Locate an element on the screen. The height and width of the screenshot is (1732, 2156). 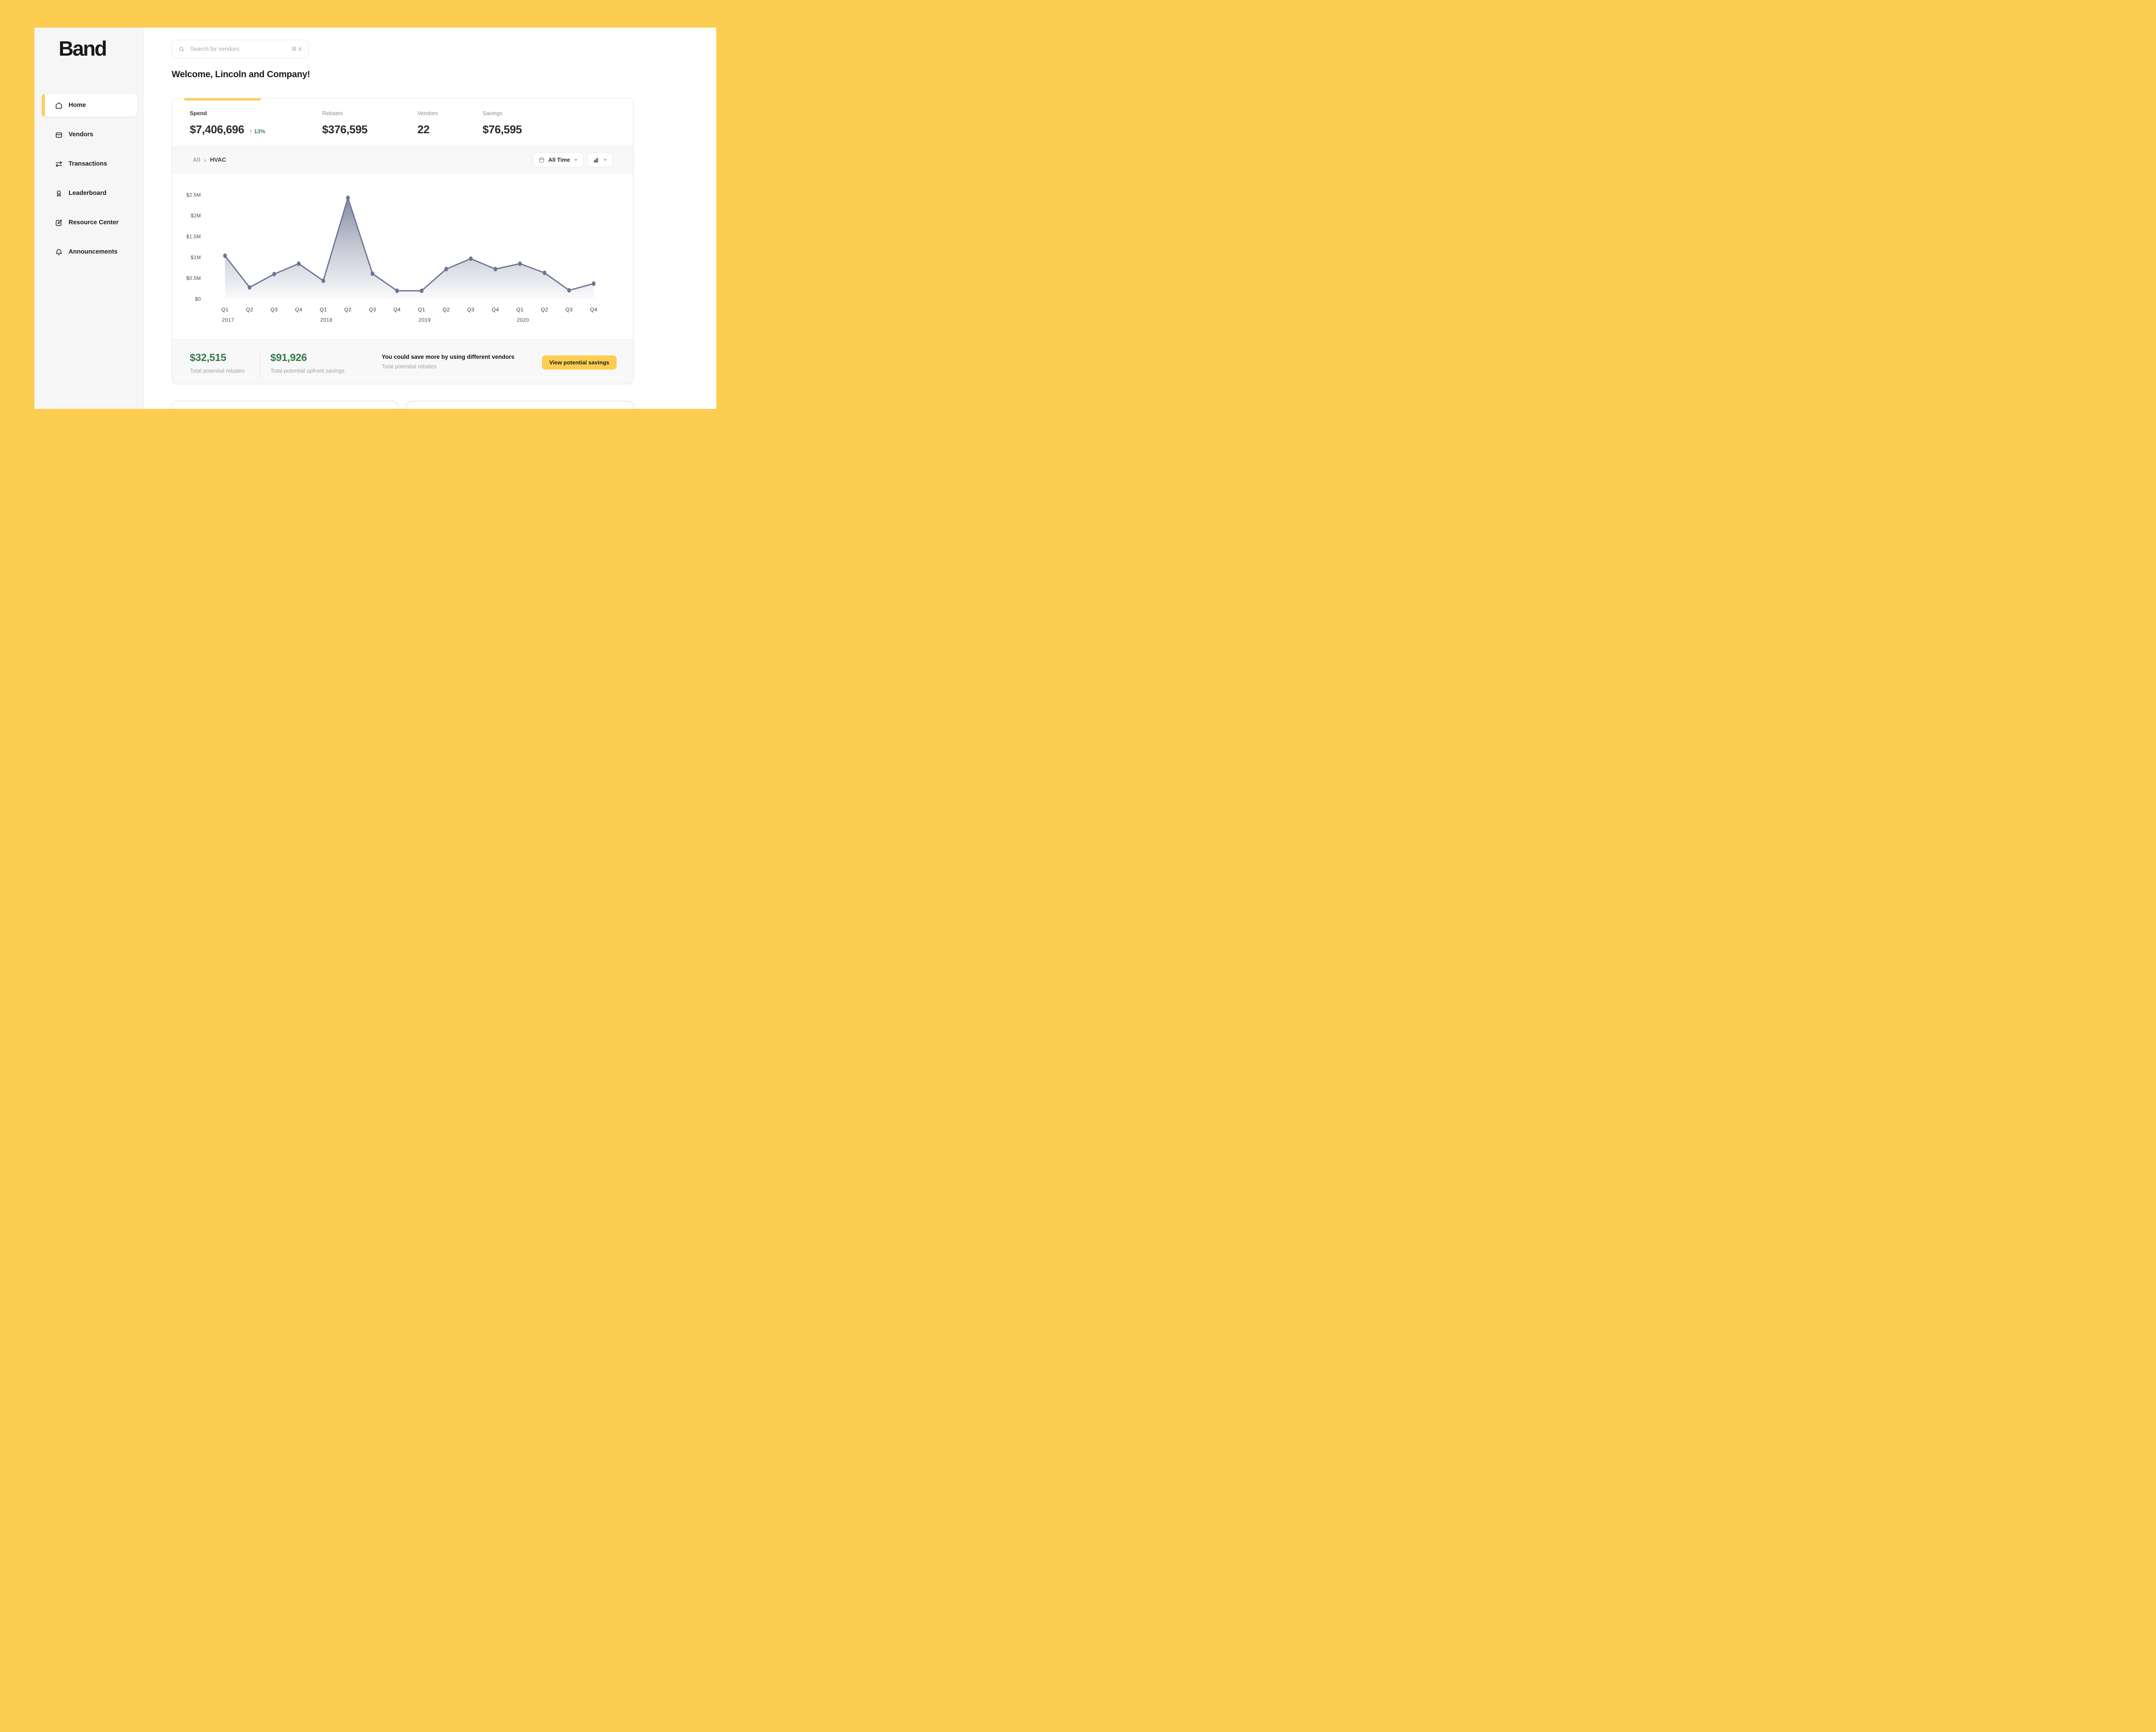
x-axis-year-label: 2019 is located at coordinates (425, 320).